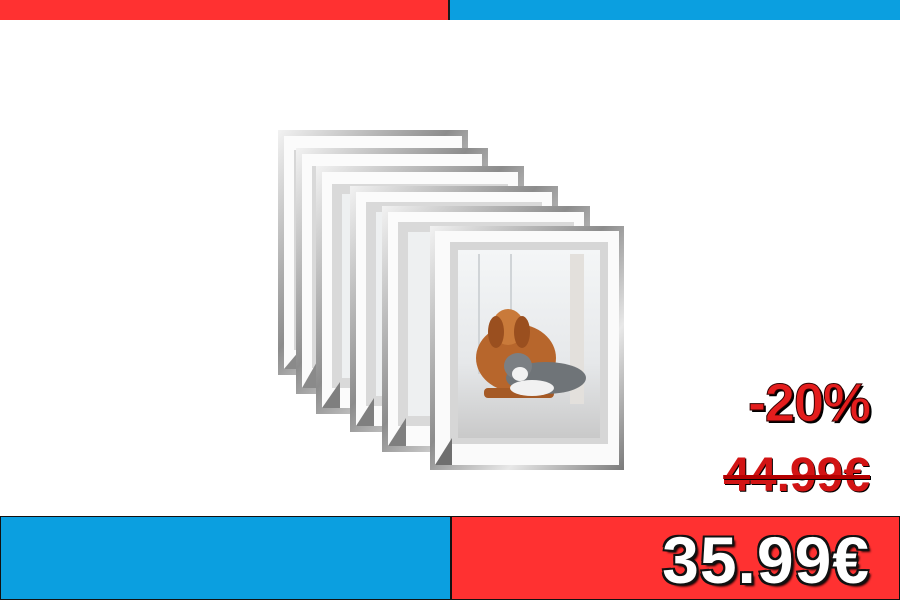 This screenshot has width=900, height=600. I want to click on discount-badge: -20%, so click(809, 403).